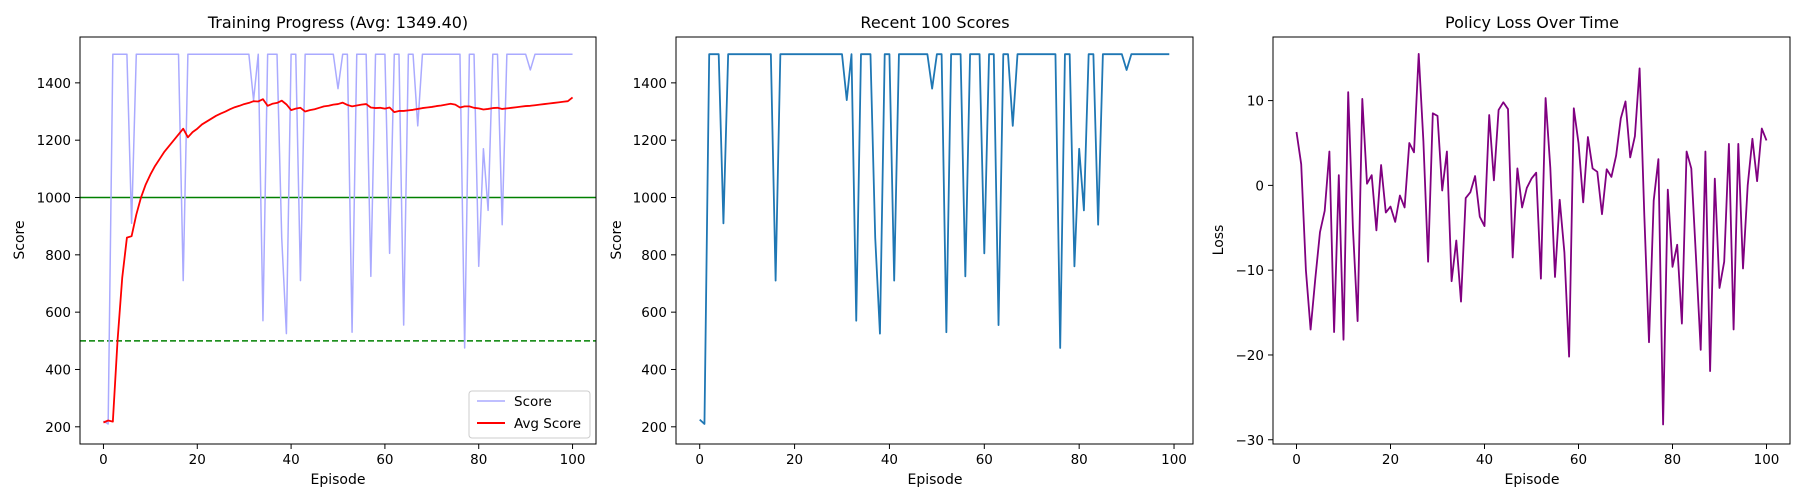  What do you see at coordinates (337, 22) in the screenshot?
I see `chart-title: Training Progress (Avg: 1349.40)` at bounding box center [337, 22].